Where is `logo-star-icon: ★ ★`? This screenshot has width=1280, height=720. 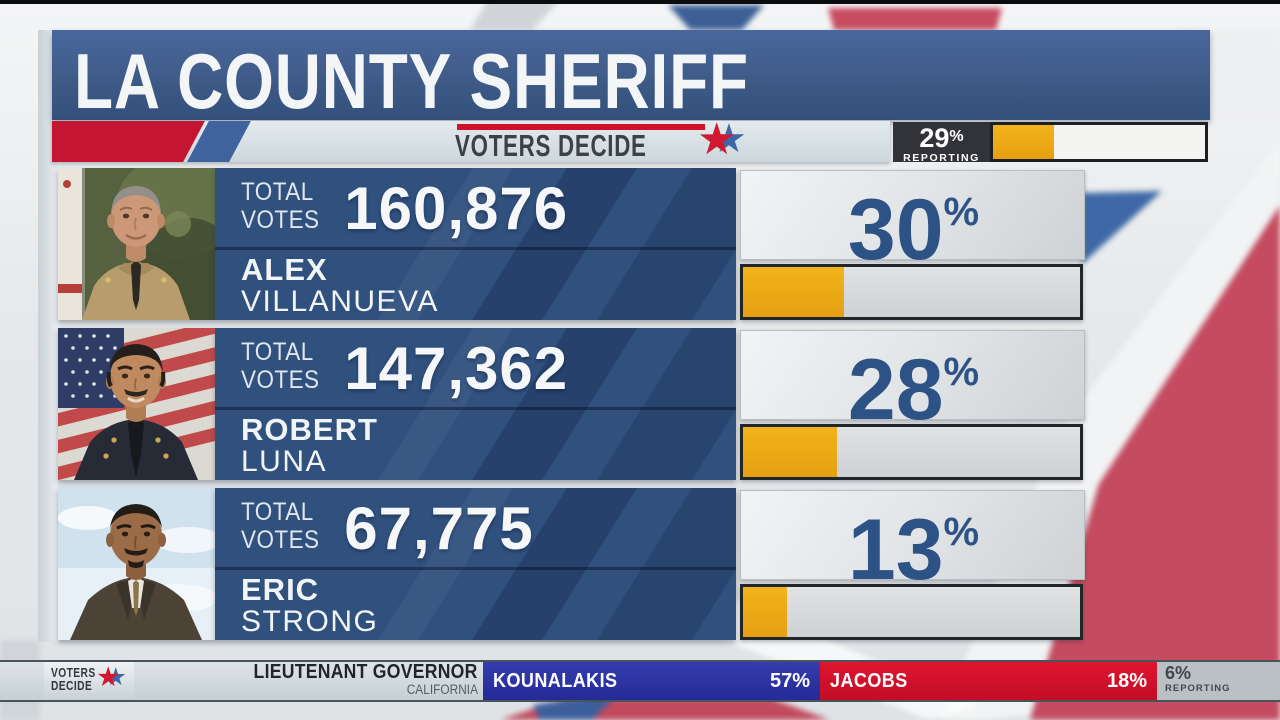
logo-star-icon: ★ ★ is located at coordinates (111, 677).